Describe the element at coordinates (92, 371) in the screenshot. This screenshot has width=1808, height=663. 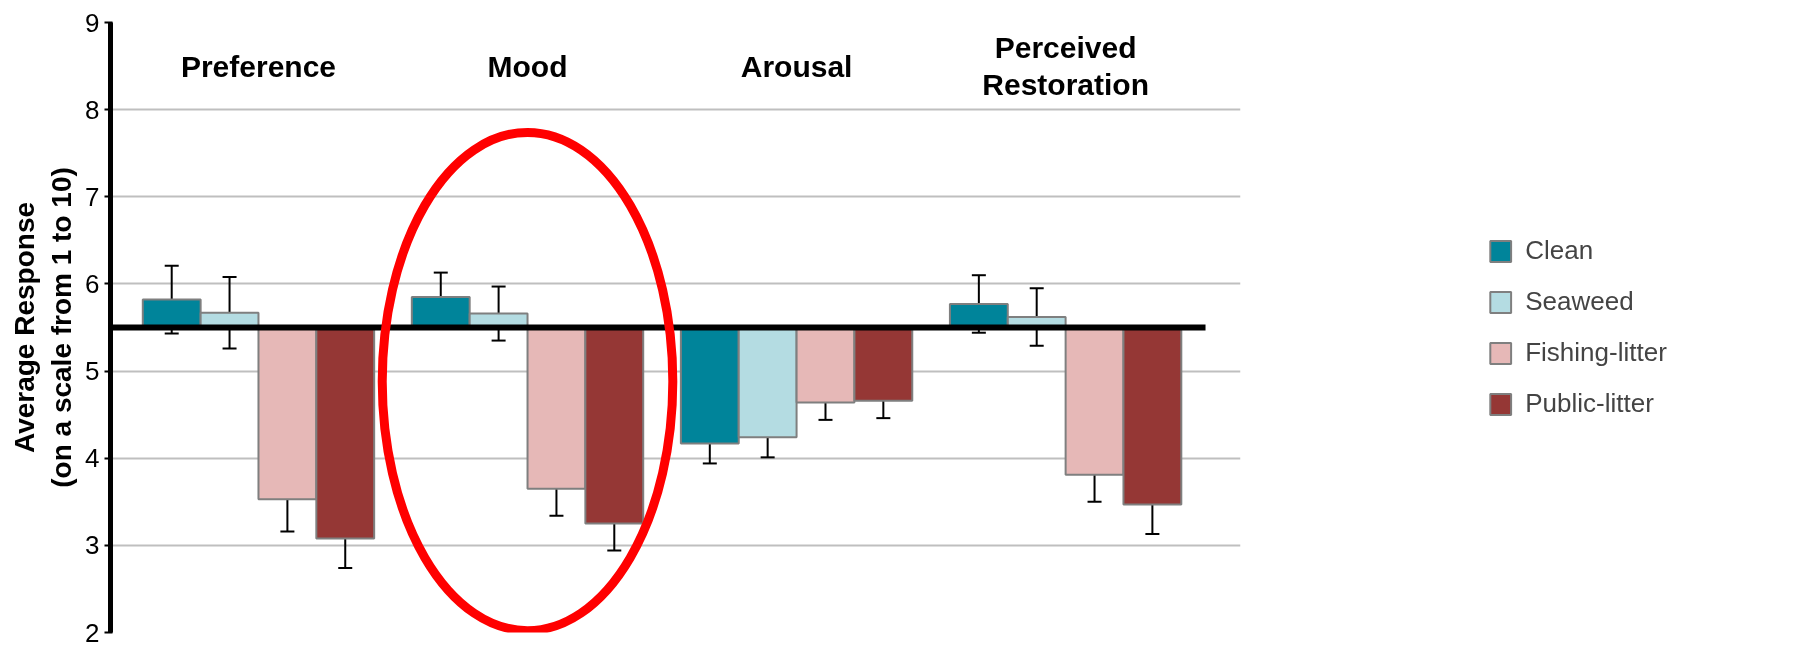
I see `y-tick-label: 5` at that location.